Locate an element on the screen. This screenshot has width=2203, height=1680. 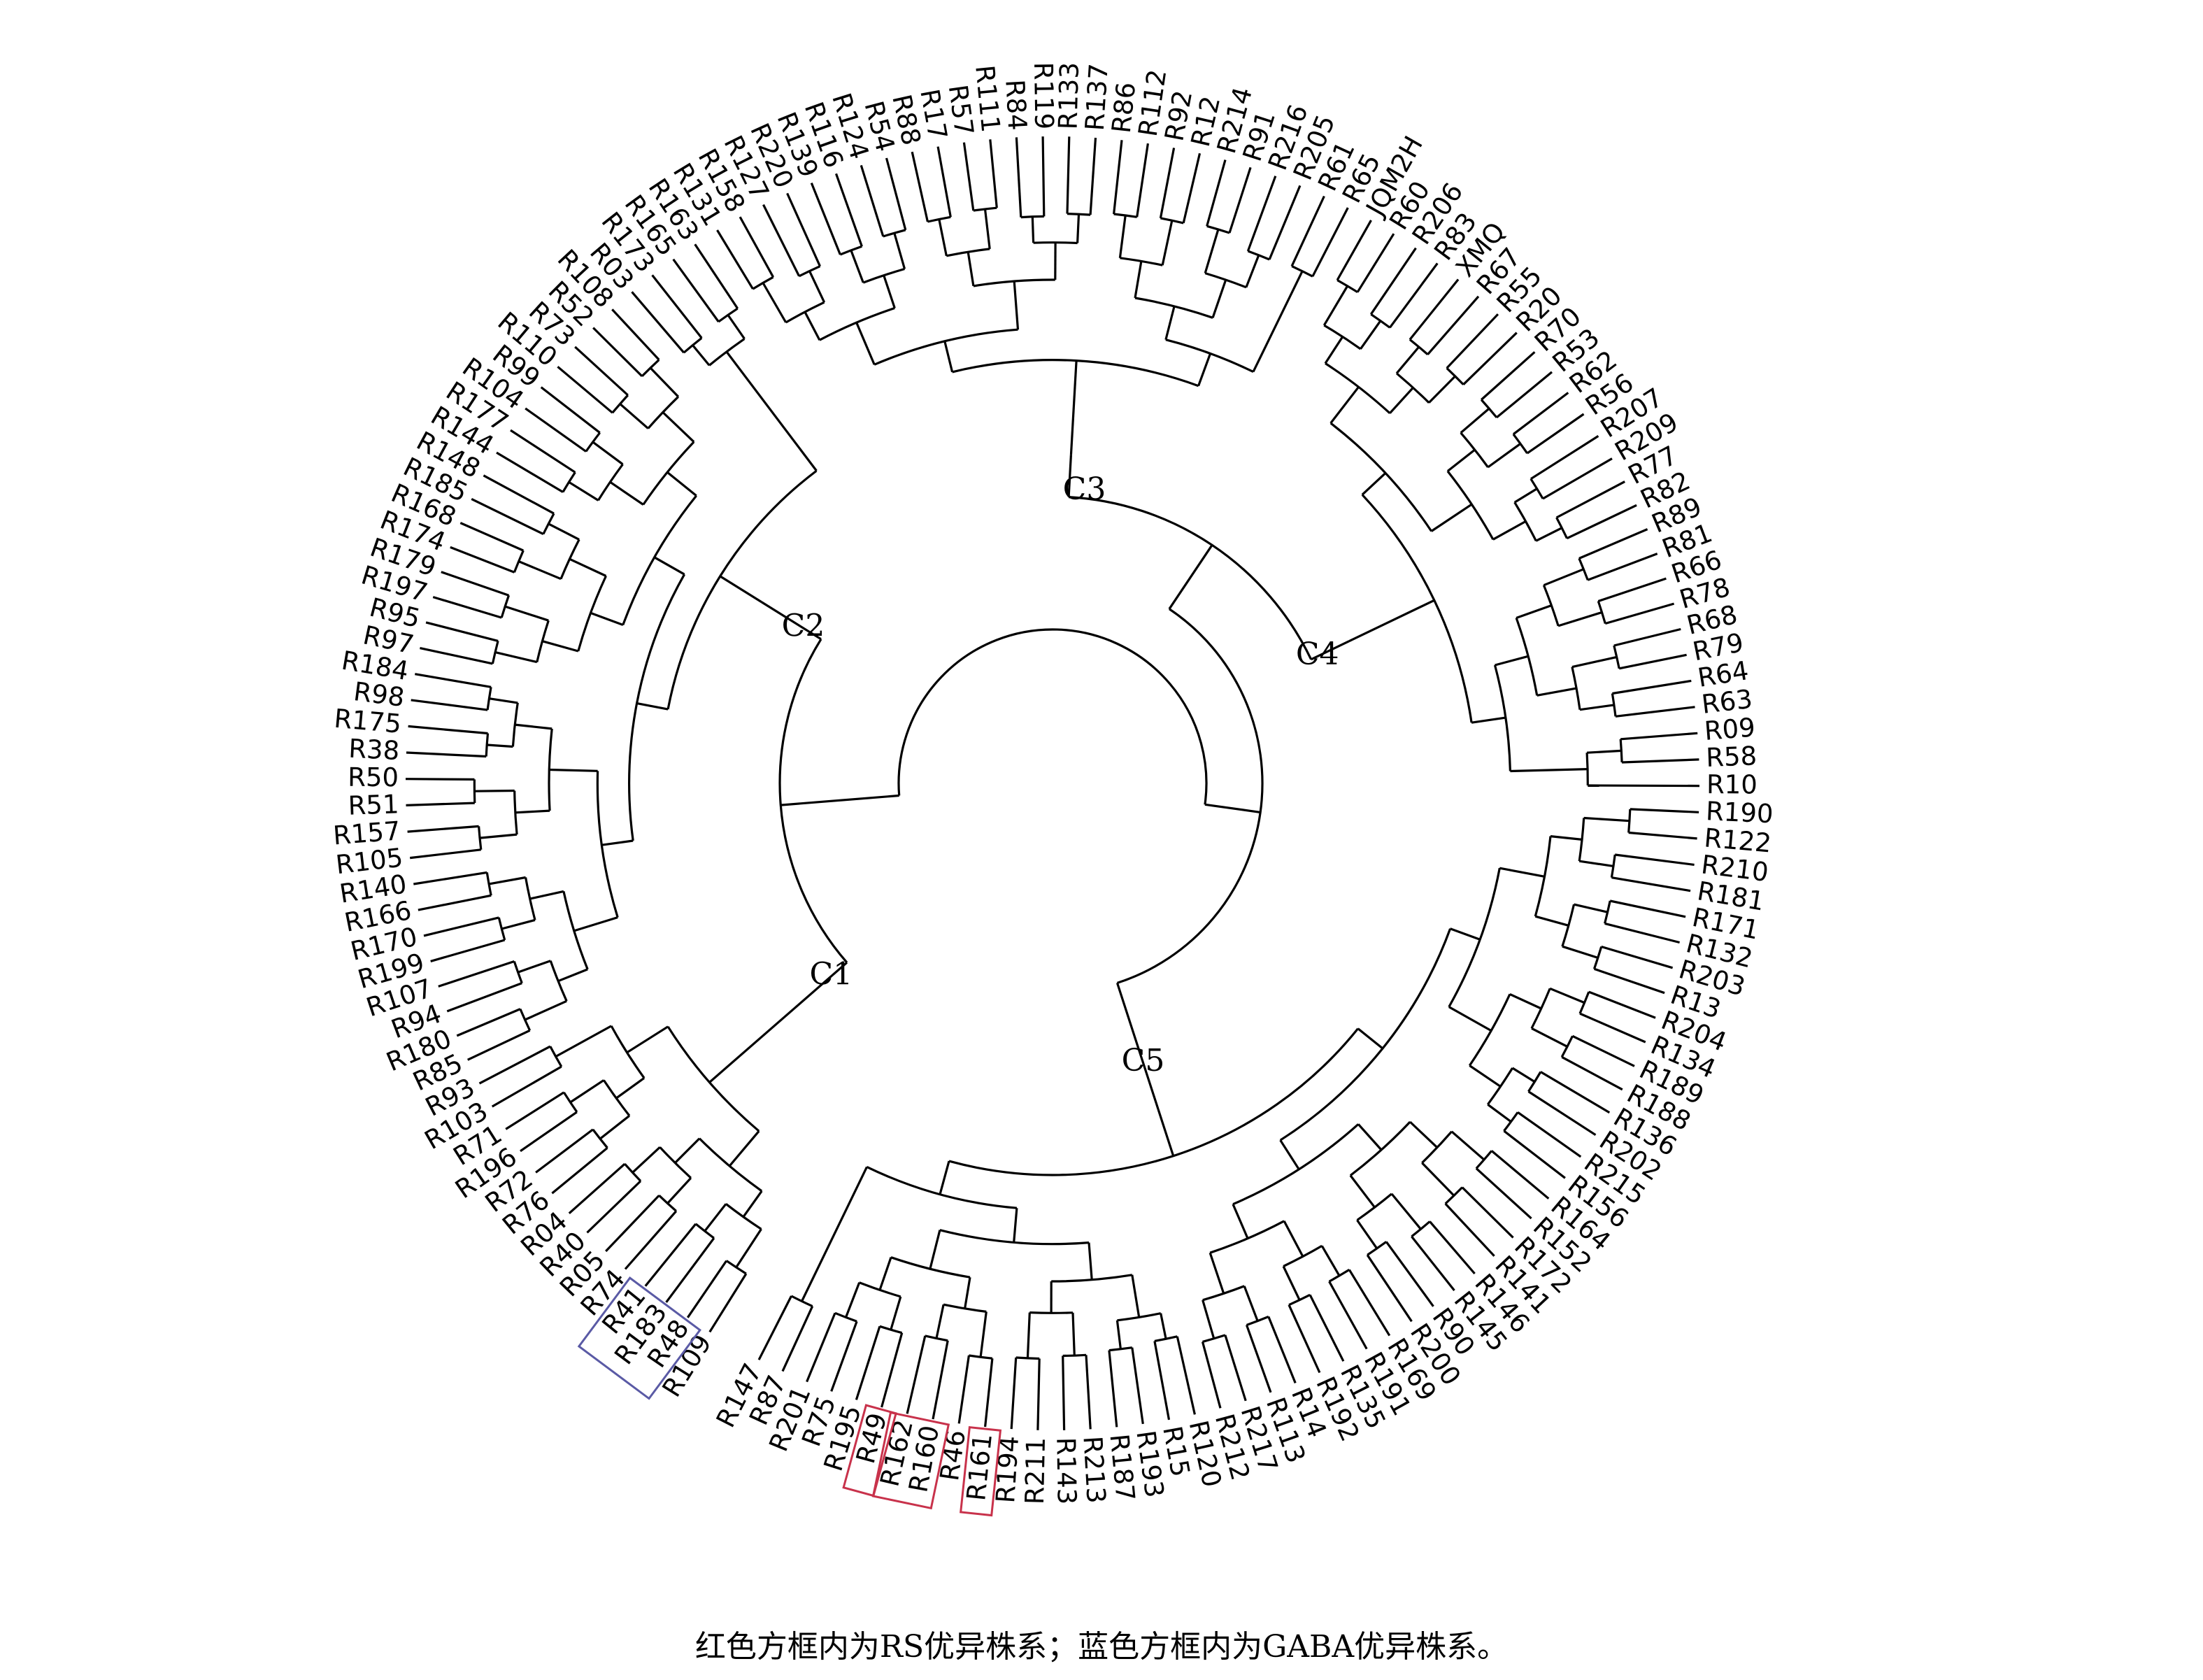
figure-caption: 红色方框内为RS优异株系；蓝色方框内为GABA优异株系。 is located at coordinates (1101, 1647).